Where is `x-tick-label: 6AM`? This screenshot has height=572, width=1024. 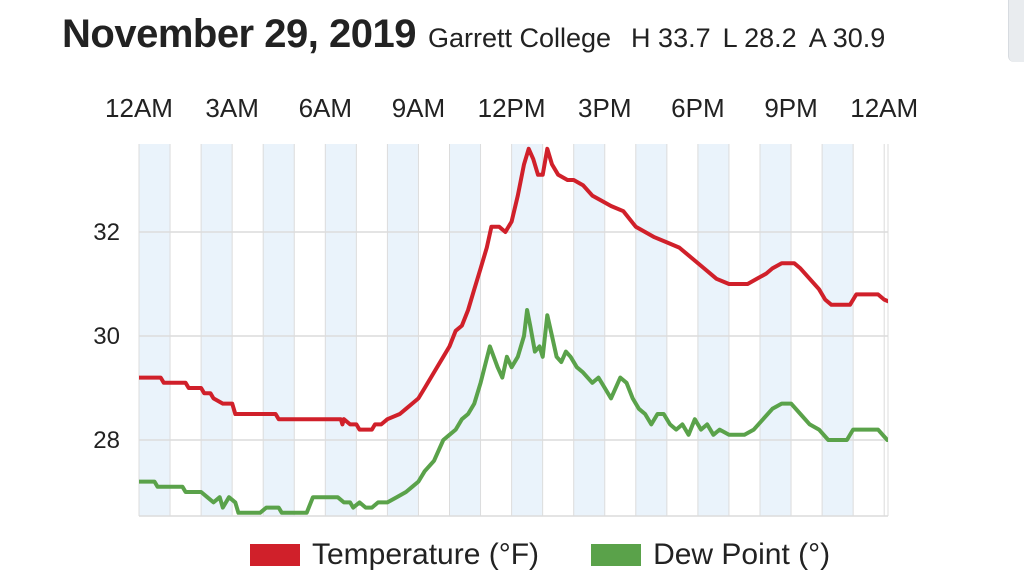 x-tick-label: 6AM is located at coordinates (325, 108).